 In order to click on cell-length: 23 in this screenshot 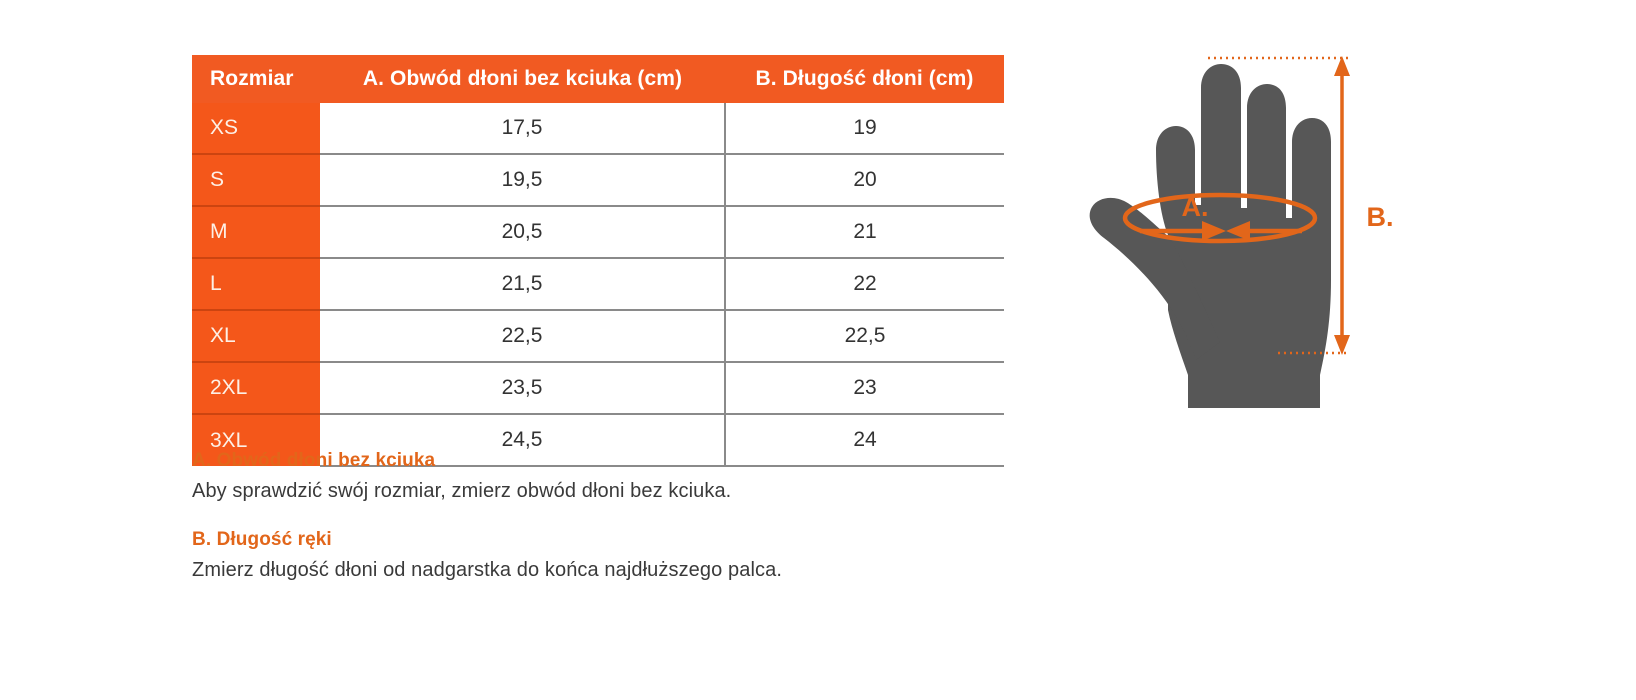, I will do `click(864, 388)`.